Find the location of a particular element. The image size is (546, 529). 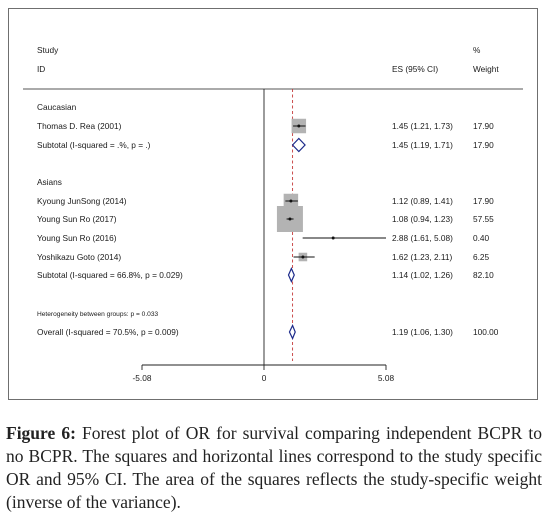

es-text-6: 1.08 (0.94, 1.23) is located at coordinates (422, 219).